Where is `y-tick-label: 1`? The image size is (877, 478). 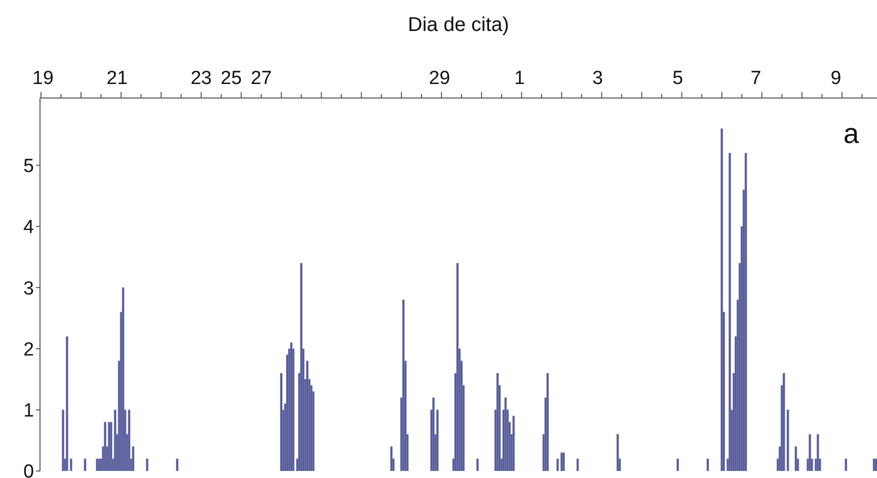
y-tick-label: 1 is located at coordinates (28, 411).